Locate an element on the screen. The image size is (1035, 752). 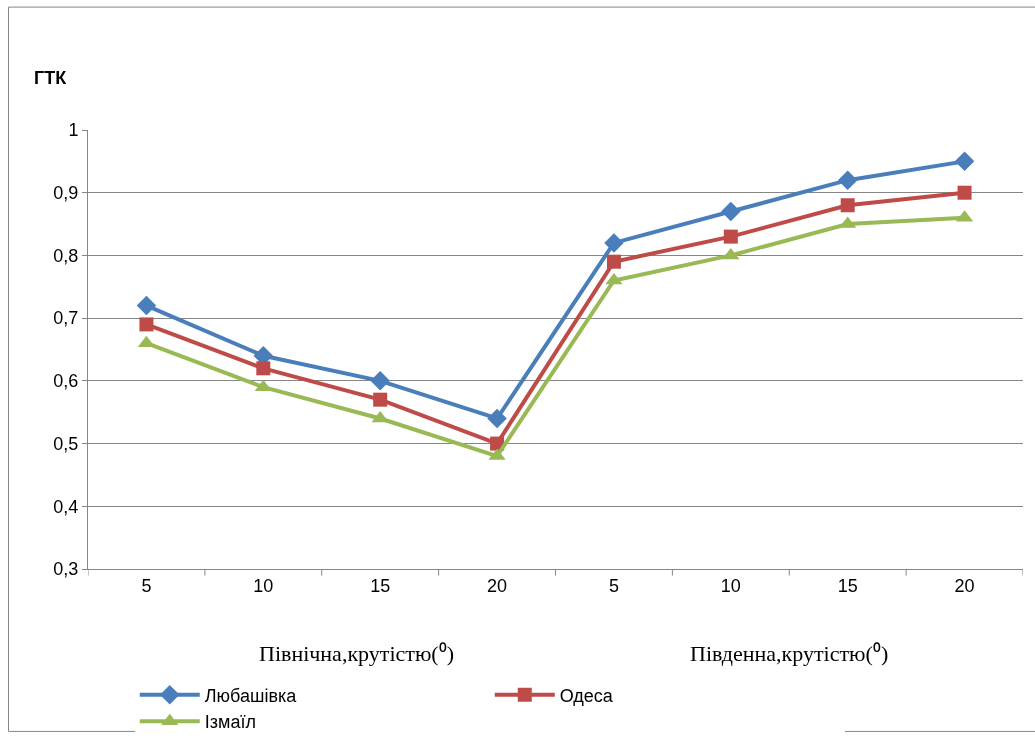
y-tick-label: 0,9 is located at coordinates (66, 193).